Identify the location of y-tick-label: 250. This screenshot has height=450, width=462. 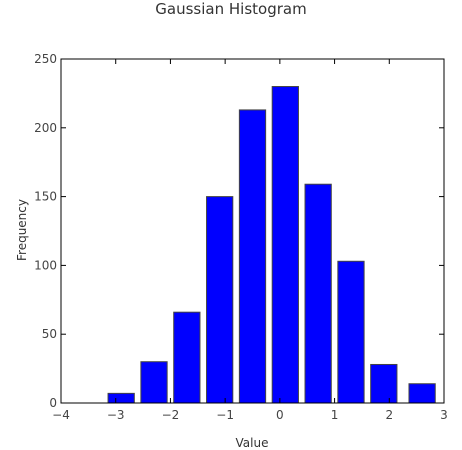
(45, 59).